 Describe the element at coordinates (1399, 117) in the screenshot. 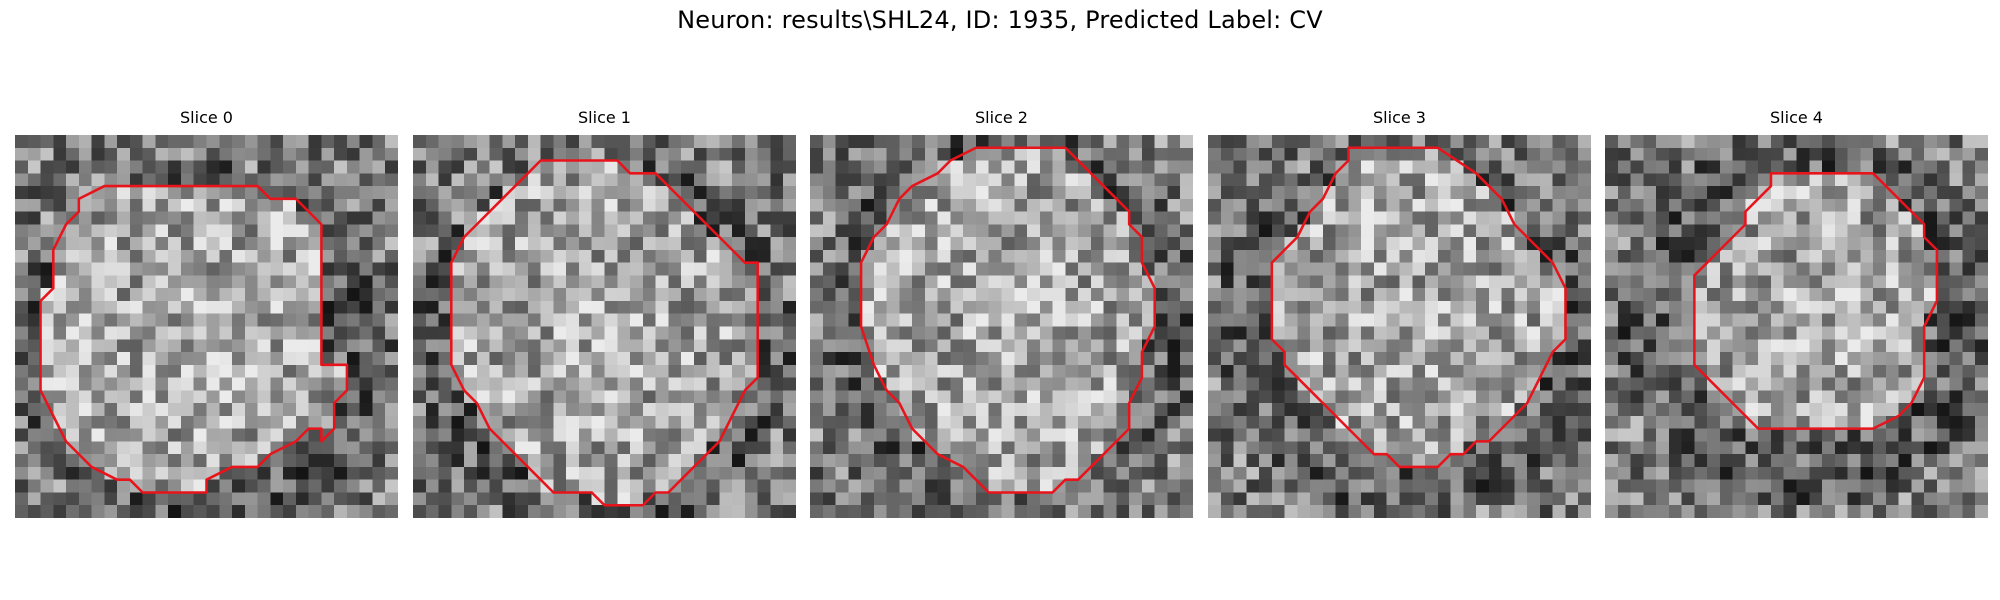

I see `slice-title-3: Slice 3` at that location.